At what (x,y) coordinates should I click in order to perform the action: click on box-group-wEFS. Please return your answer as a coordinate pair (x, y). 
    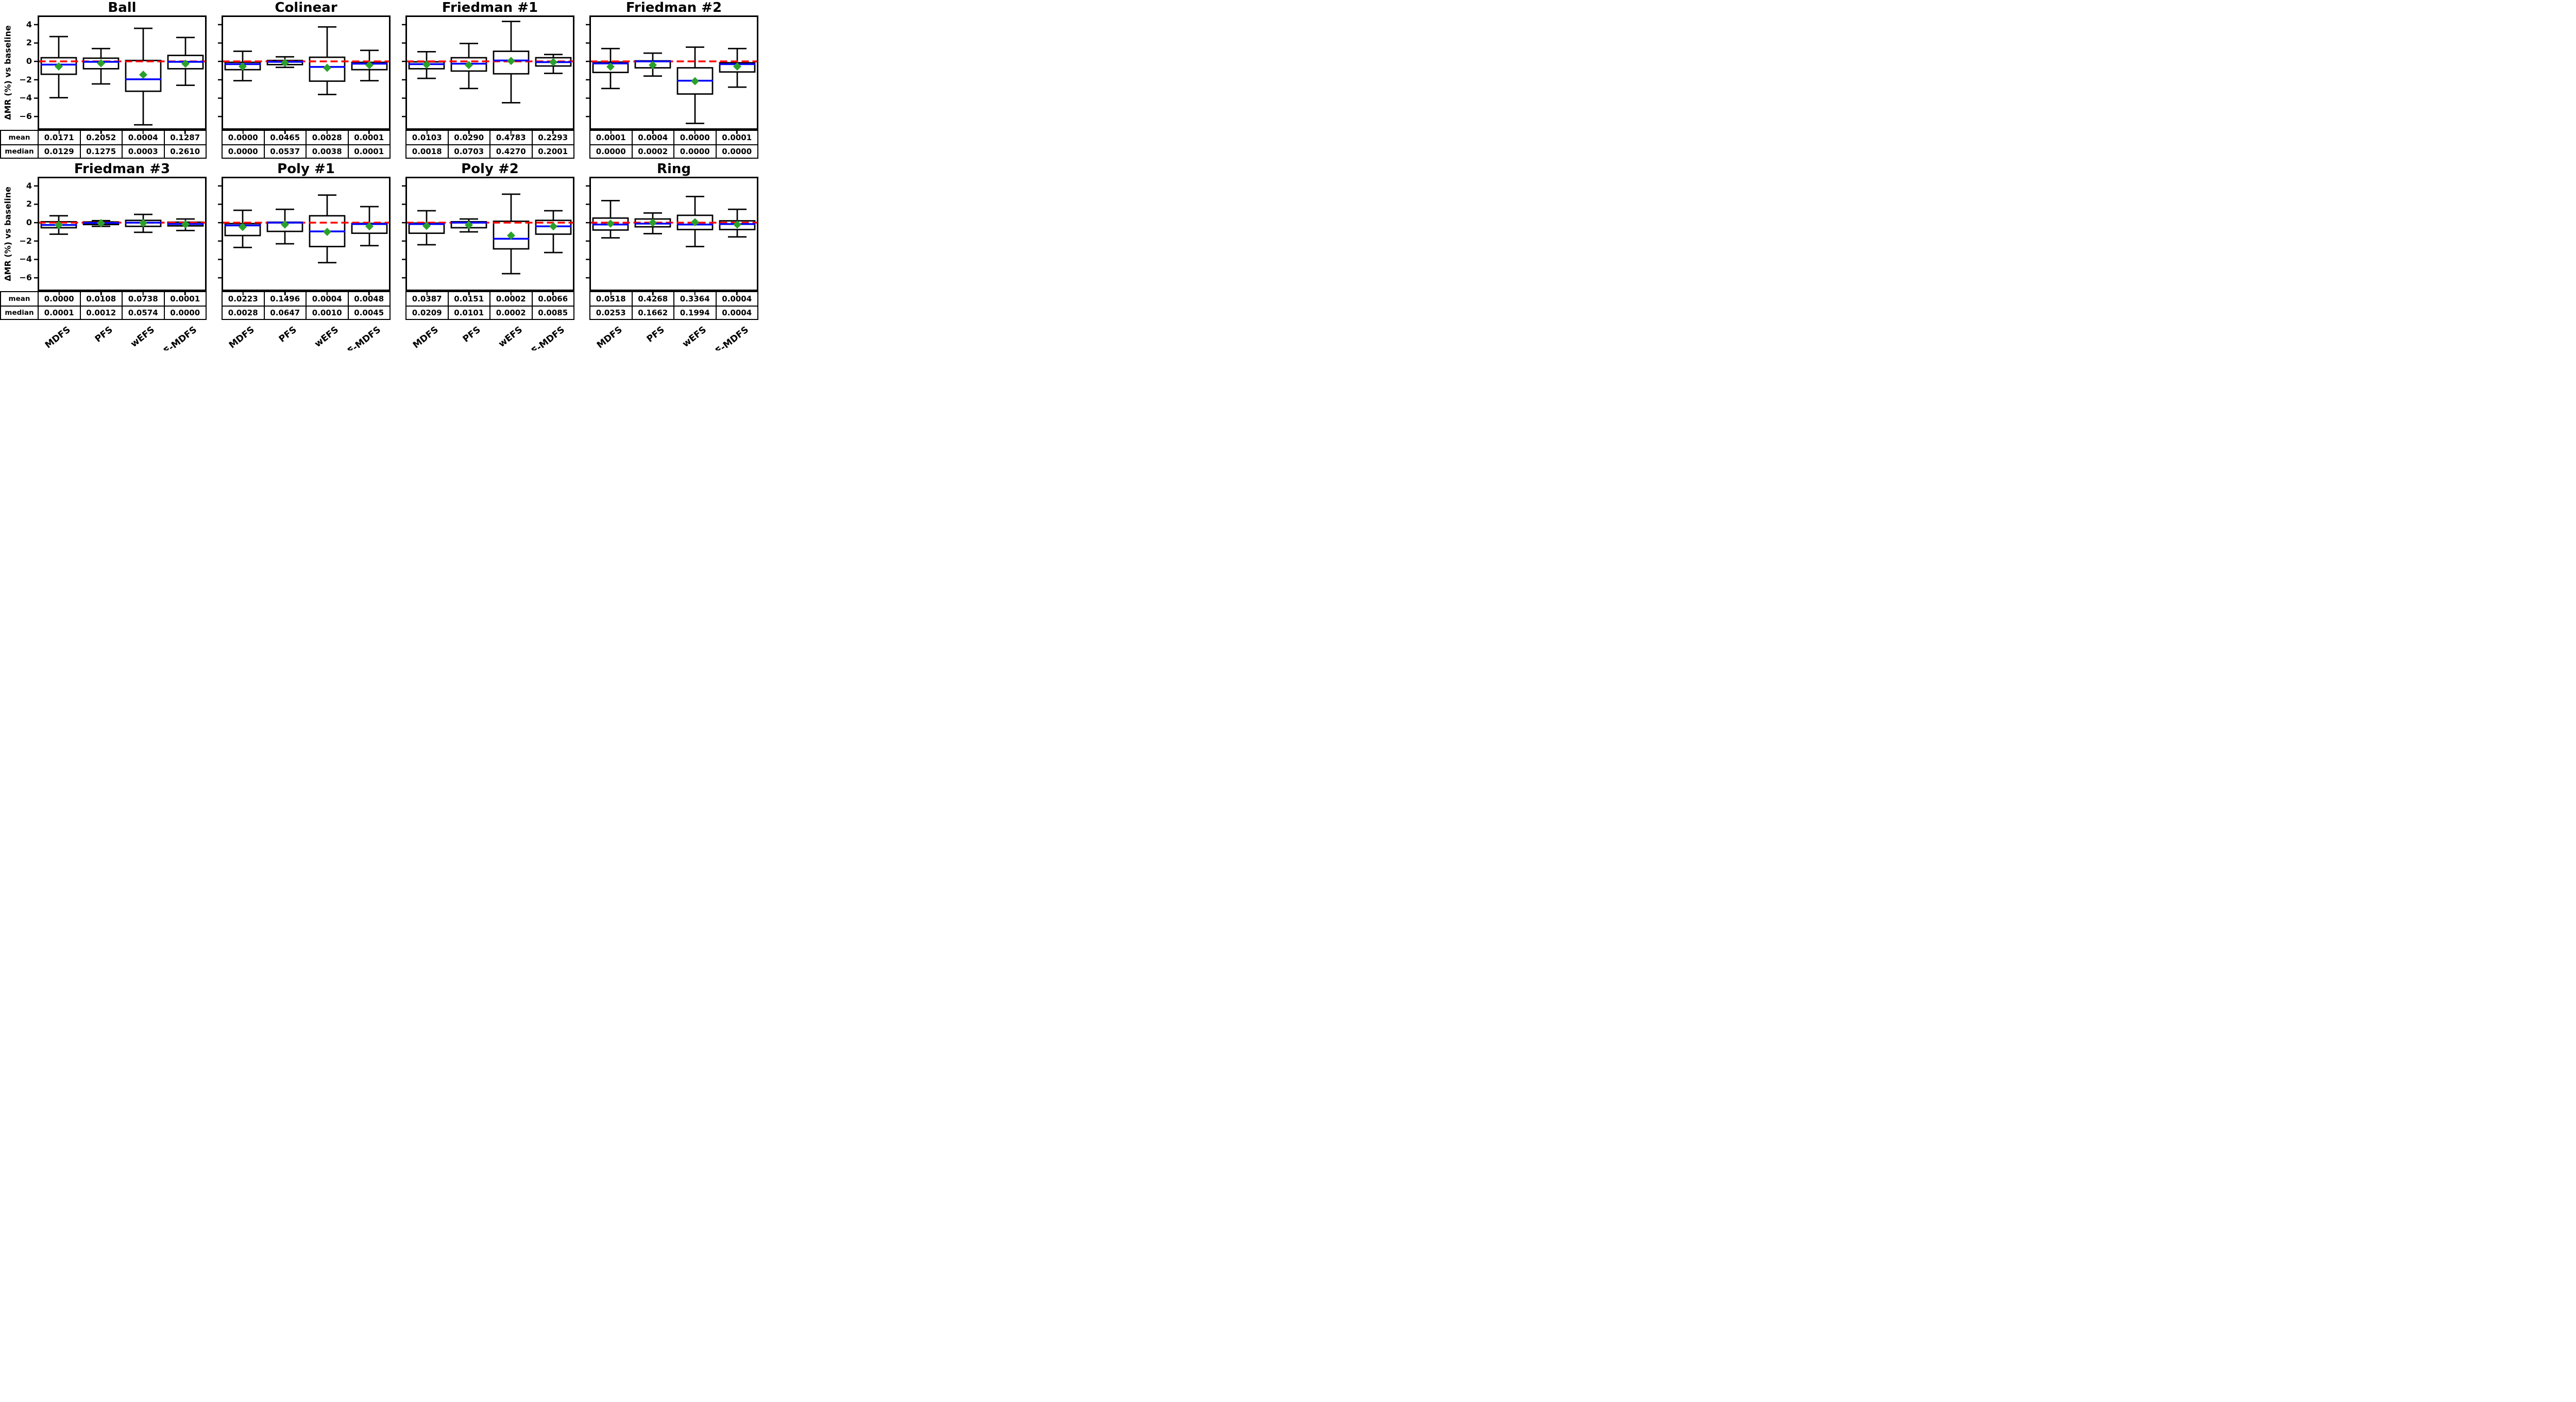
    Looking at the image, I should click on (695, 85).